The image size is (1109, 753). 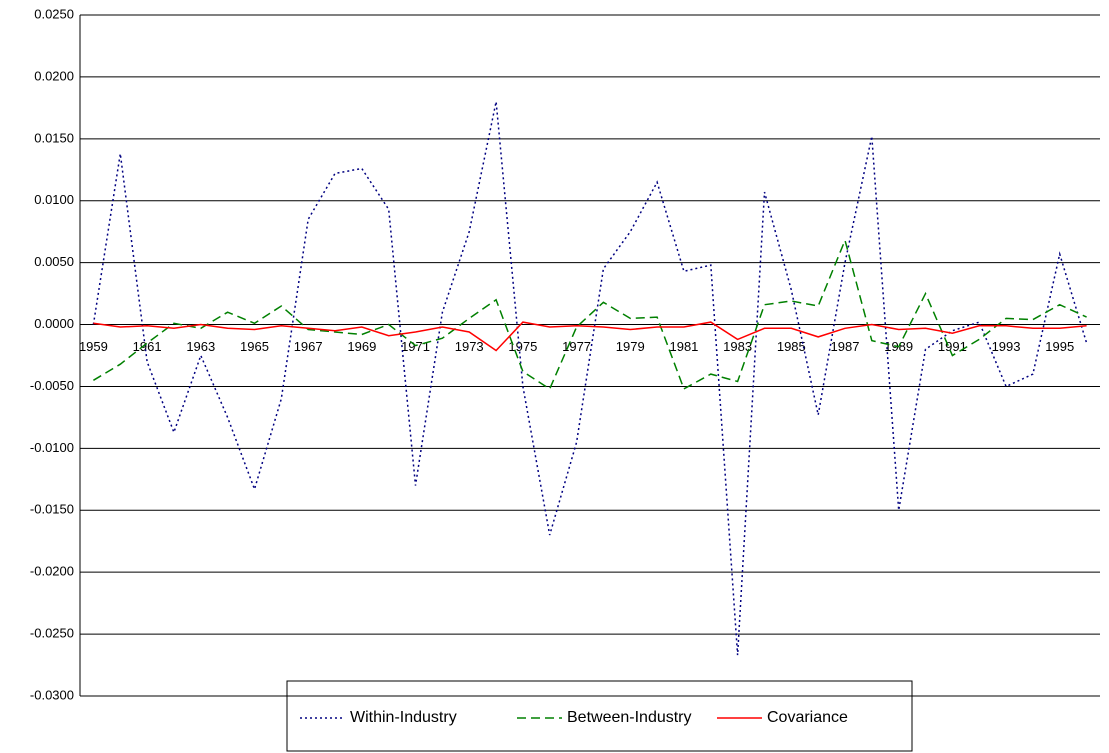 What do you see at coordinates (52, 633) in the screenshot?
I see `y-tick-label: -0.0250` at bounding box center [52, 633].